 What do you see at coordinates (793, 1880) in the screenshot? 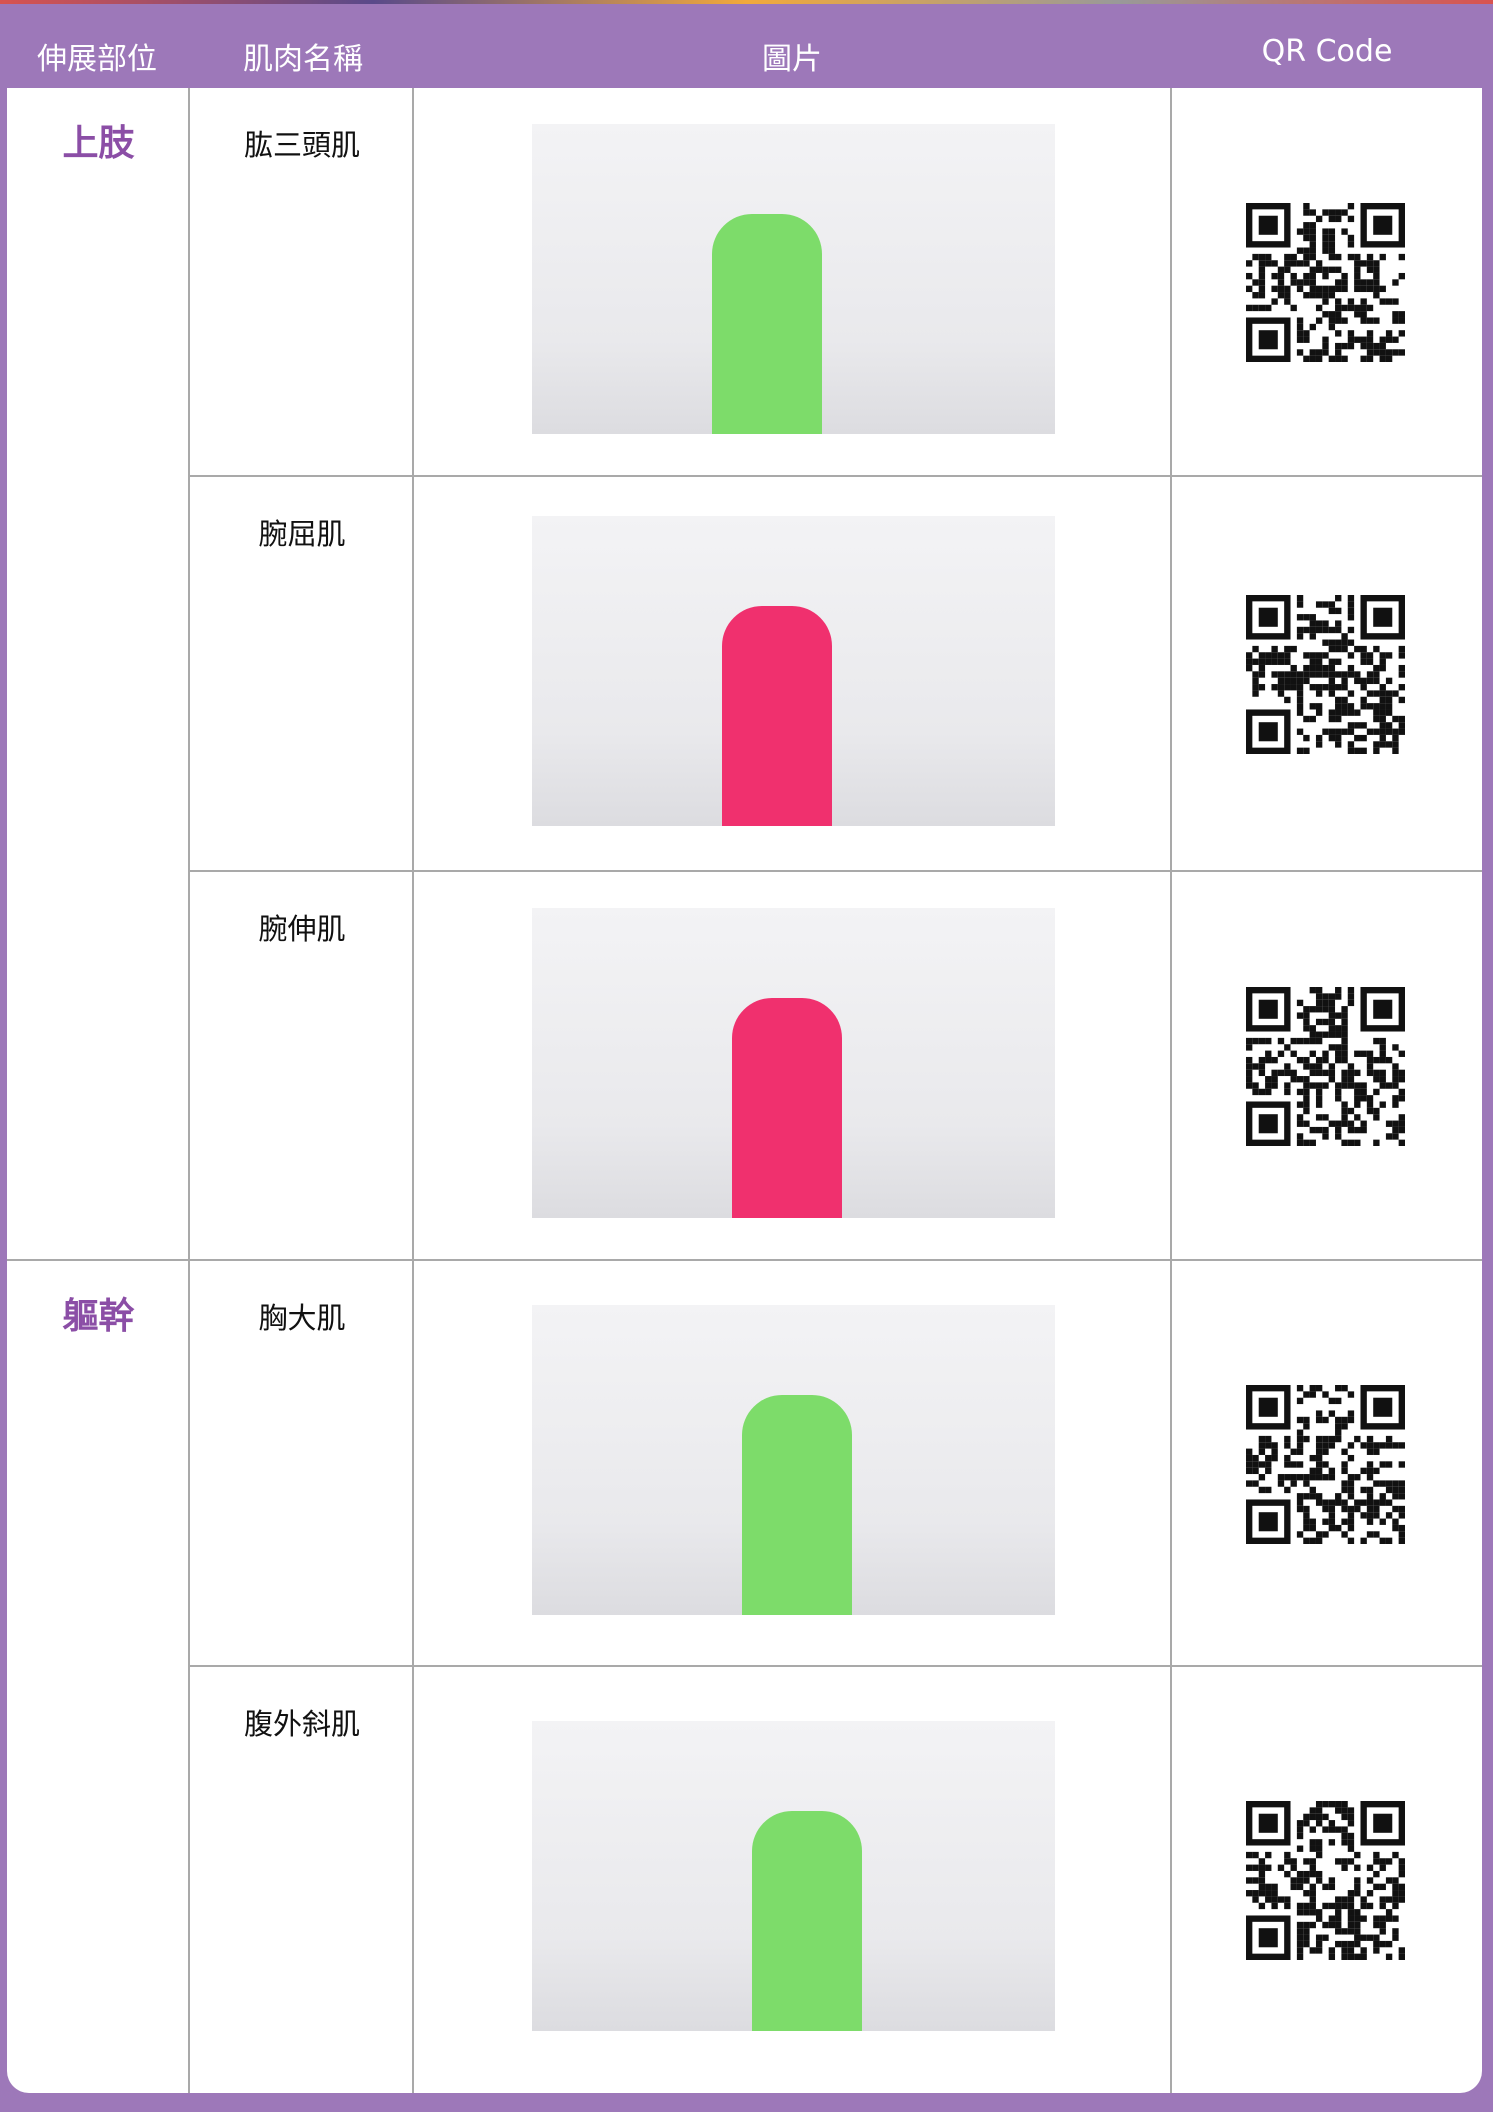
I see `image-cell` at bounding box center [793, 1880].